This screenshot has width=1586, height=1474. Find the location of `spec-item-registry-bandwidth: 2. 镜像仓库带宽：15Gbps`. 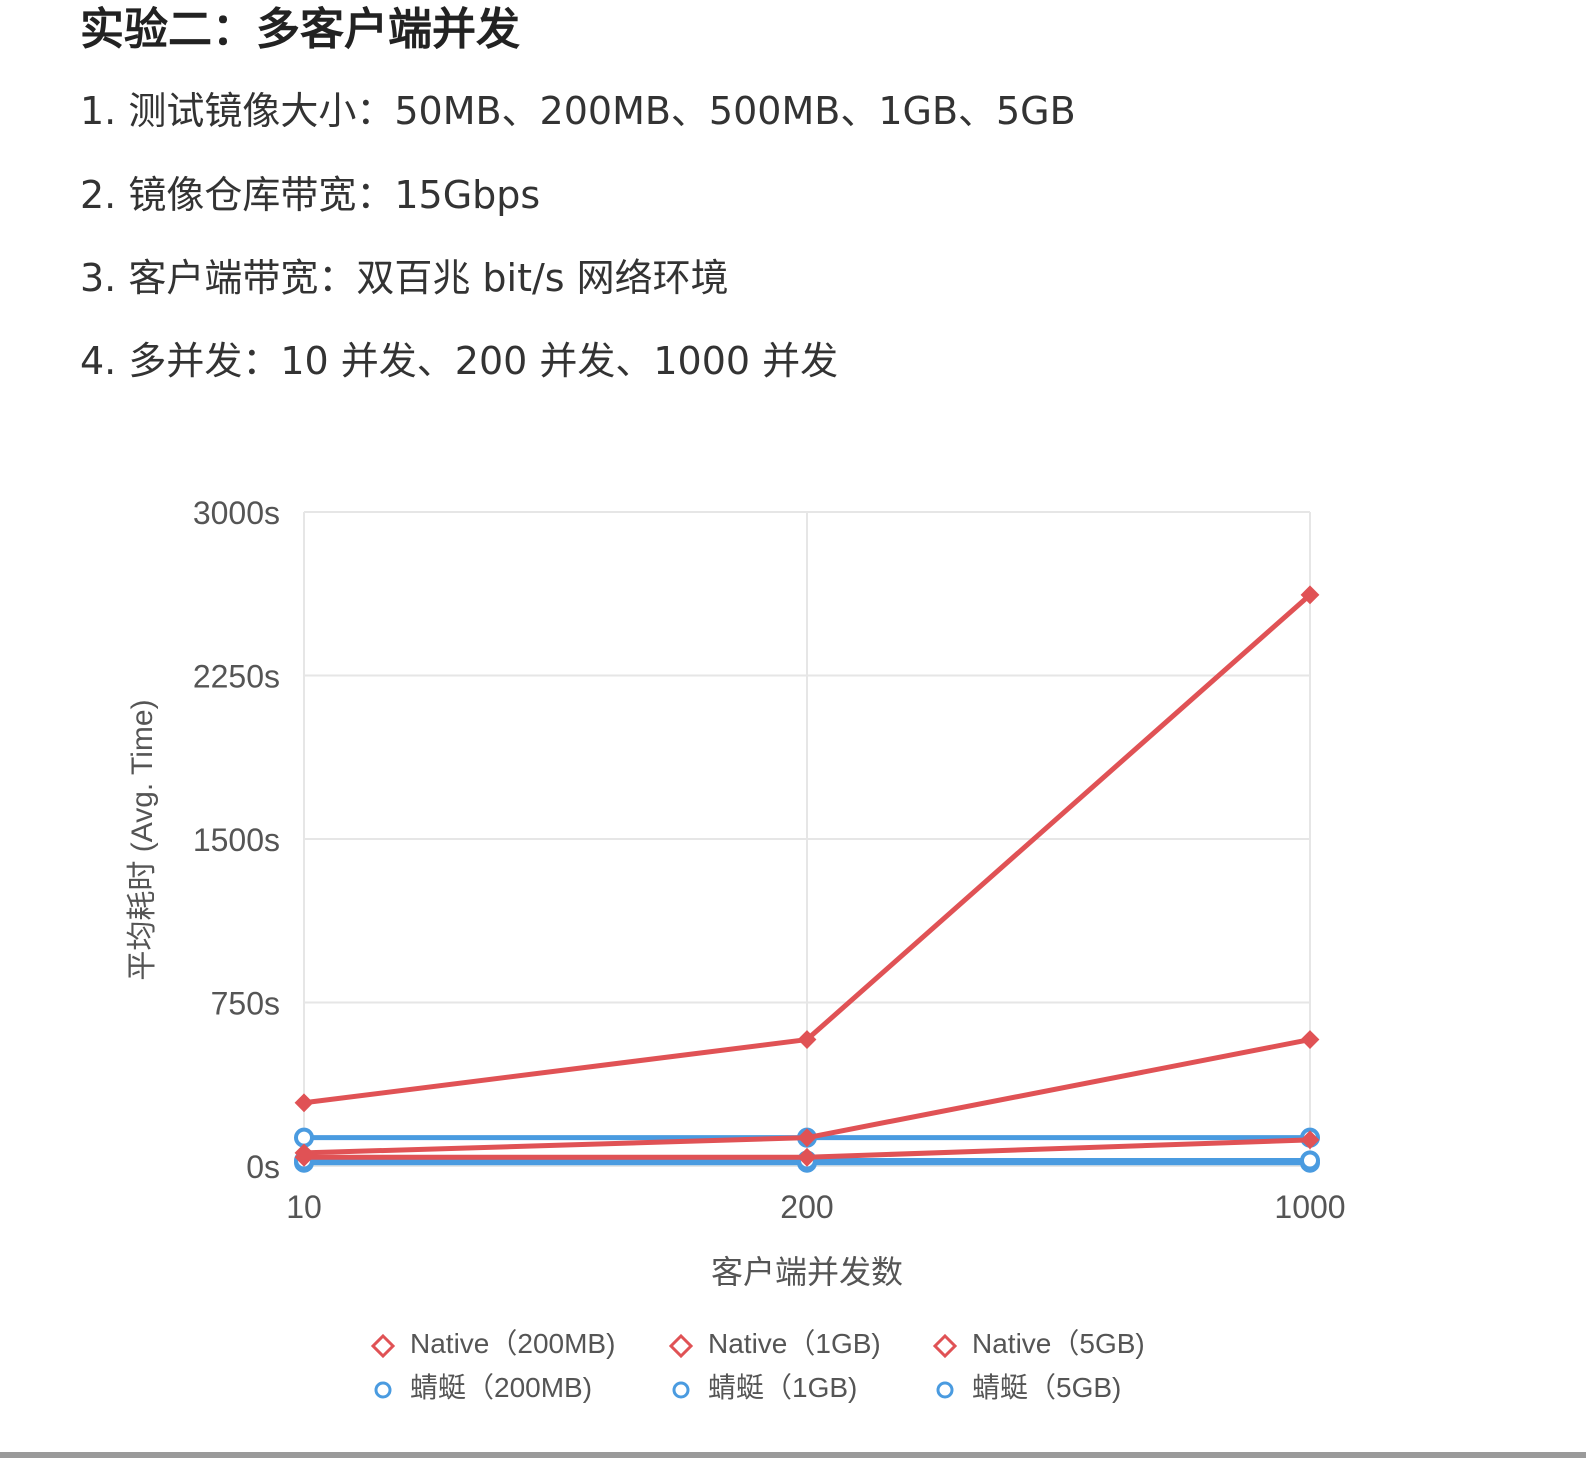

spec-item-registry-bandwidth: 2. 镜像仓库带宽：15Gbps is located at coordinates (310, 195).